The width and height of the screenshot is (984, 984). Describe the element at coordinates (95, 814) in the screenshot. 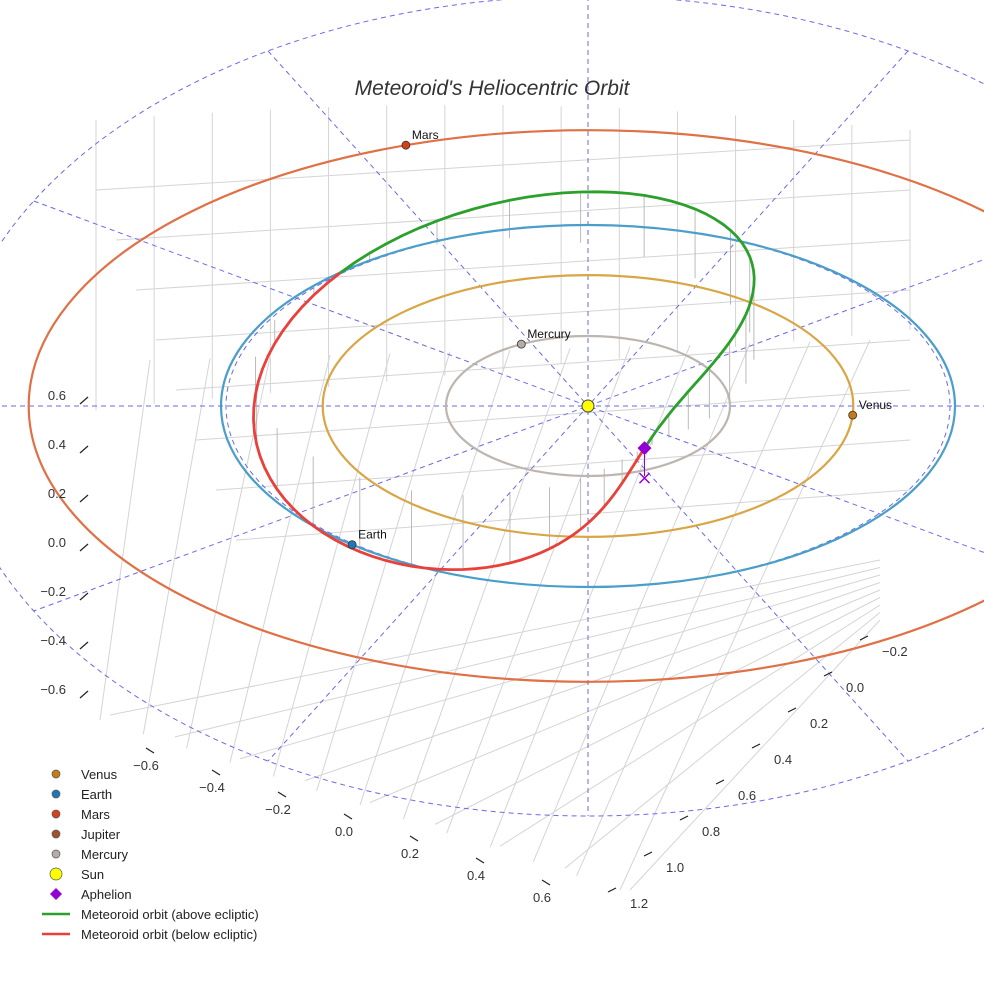

I see `legend-item-mars: Mars` at that location.